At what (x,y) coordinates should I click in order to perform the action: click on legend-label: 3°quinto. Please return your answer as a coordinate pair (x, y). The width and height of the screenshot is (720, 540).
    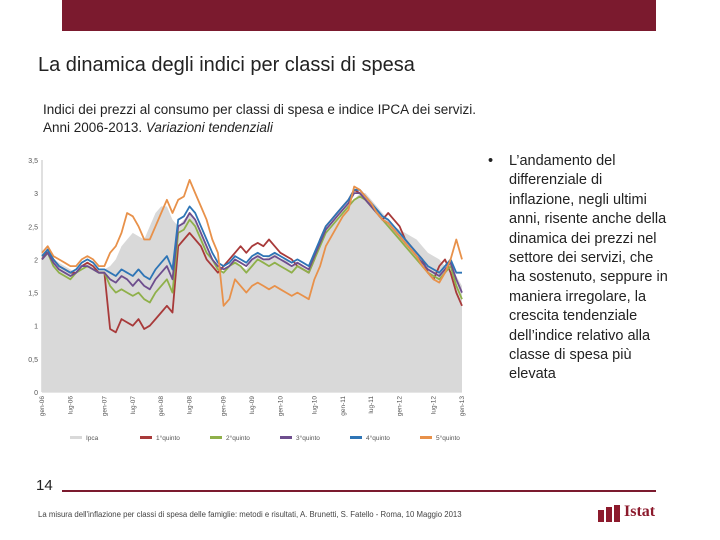
    Looking at the image, I should click on (308, 438).